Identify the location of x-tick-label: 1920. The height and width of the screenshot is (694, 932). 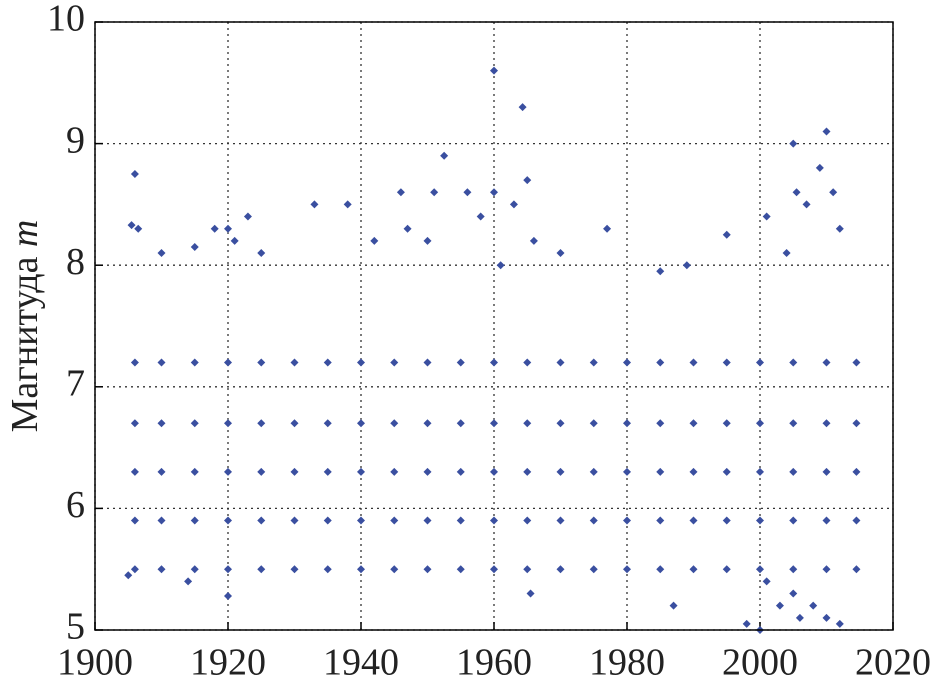
(228, 663).